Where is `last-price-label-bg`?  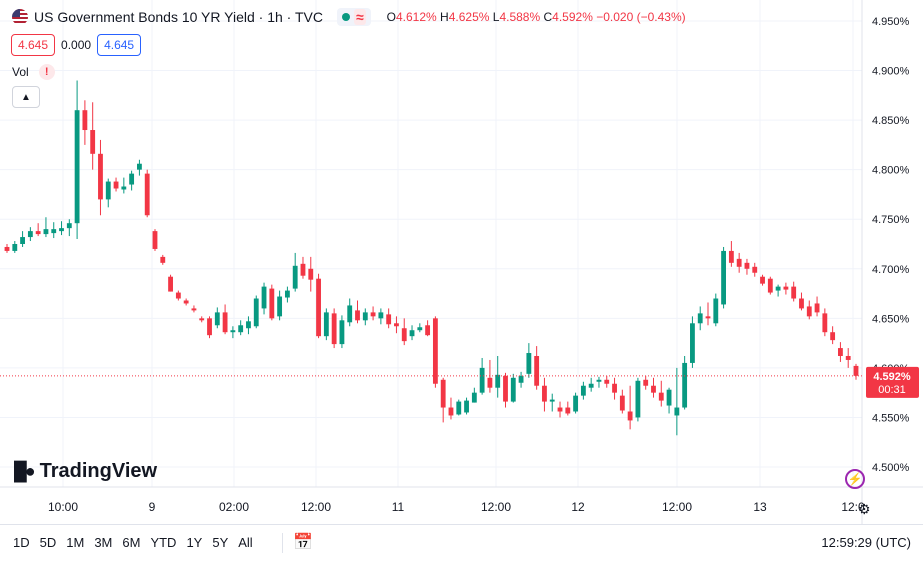 last-price-label-bg is located at coordinates (892, 382).